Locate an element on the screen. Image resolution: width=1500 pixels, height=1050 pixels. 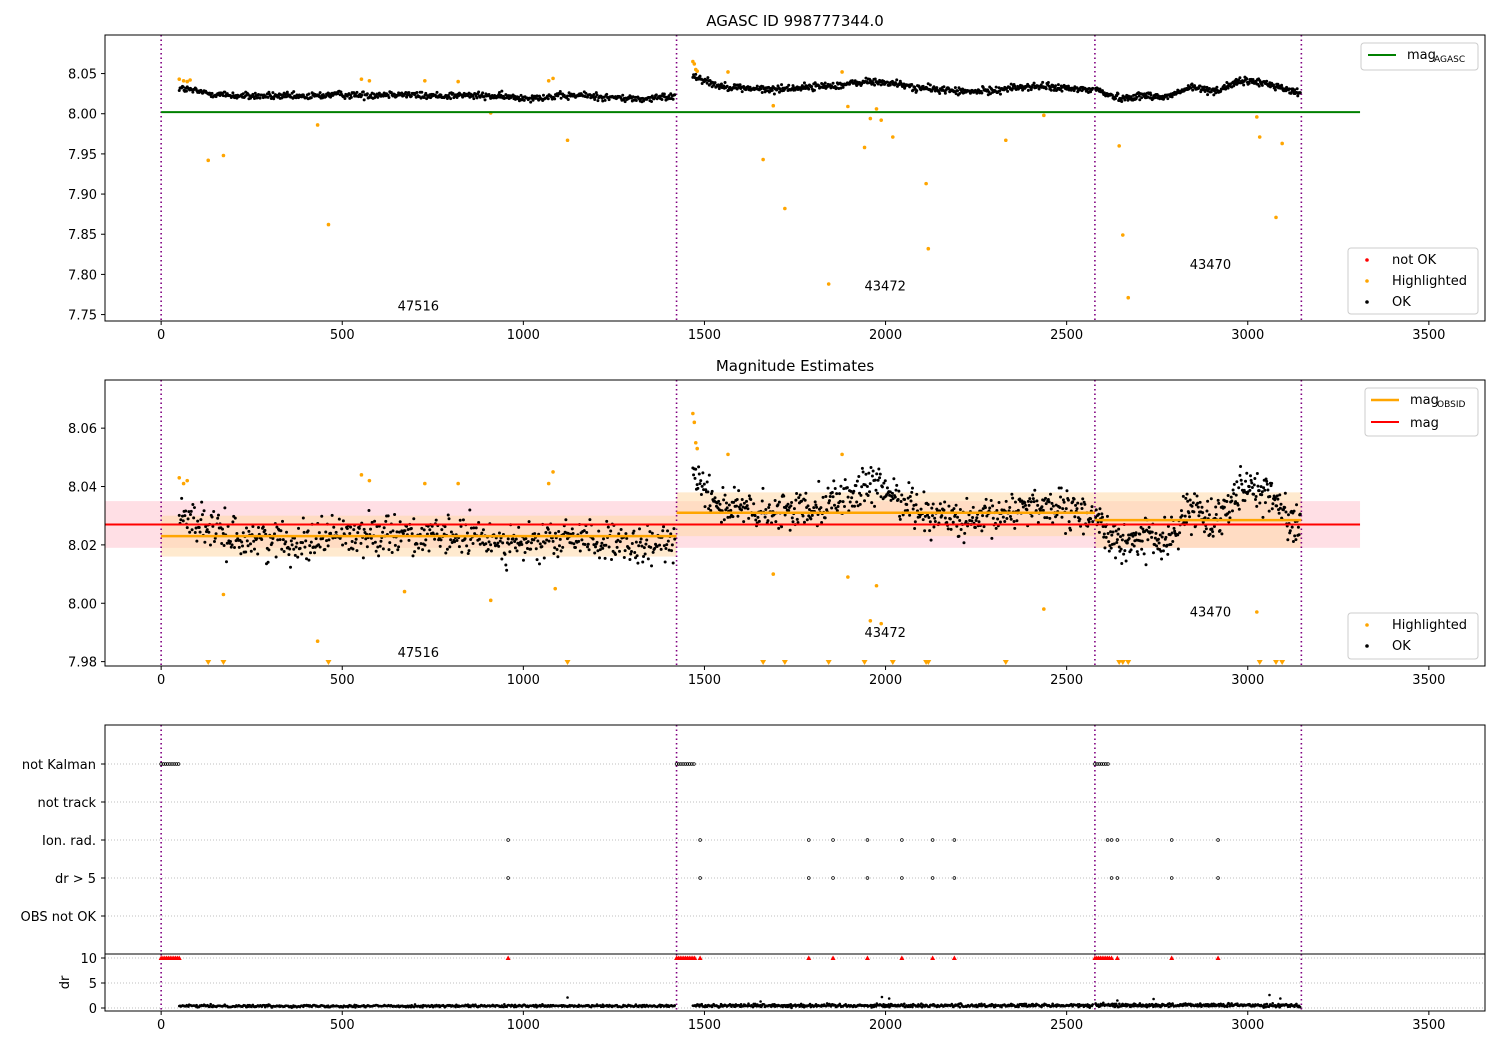
y-tick-label: 7.98 is located at coordinates (82, 663).